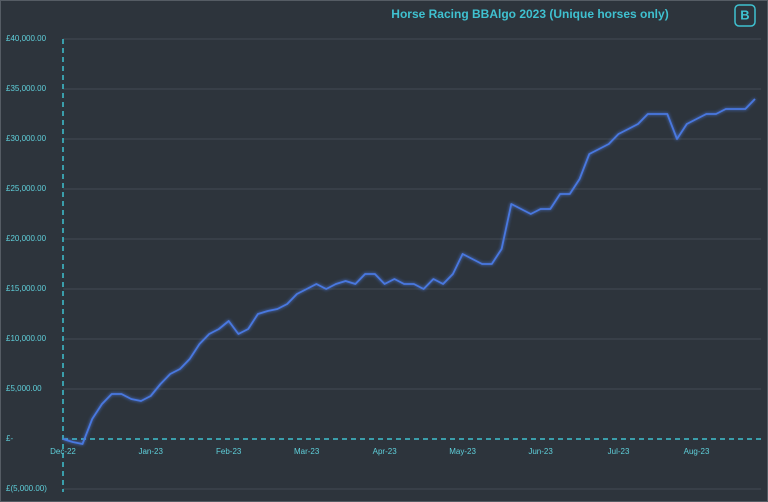 This screenshot has height=502, width=768. What do you see at coordinates (229, 451) in the screenshot?
I see `x-tick-label: Feb-23` at bounding box center [229, 451].